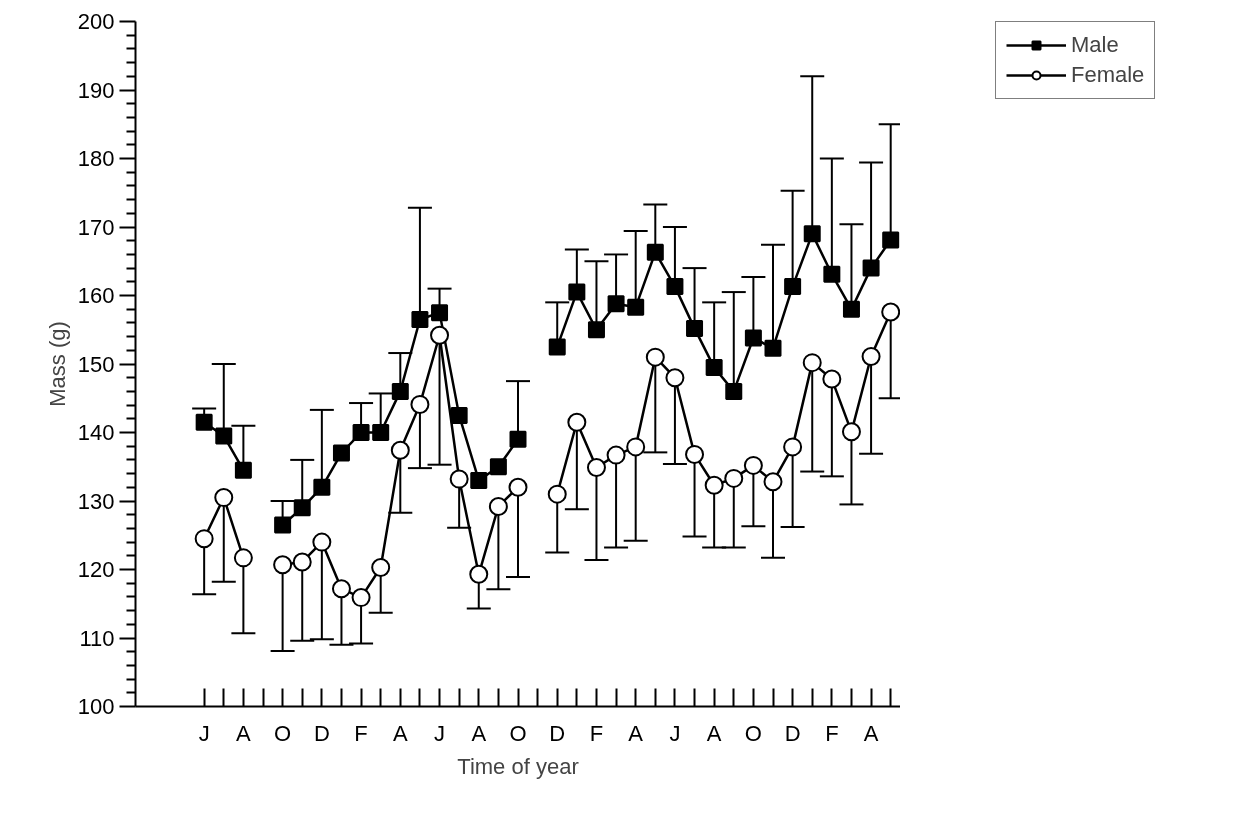  Describe the element at coordinates (96, 90) in the screenshot. I see `y-tick-label: 190` at that location.